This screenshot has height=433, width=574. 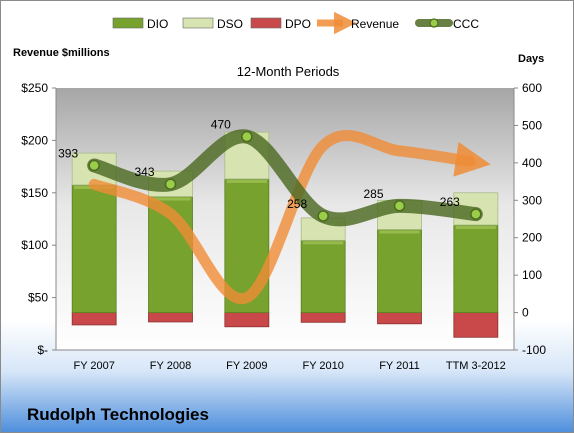 What do you see at coordinates (221, 125) in the screenshot?
I see `ccc-data-label: 470` at bounding box center [221, 125].